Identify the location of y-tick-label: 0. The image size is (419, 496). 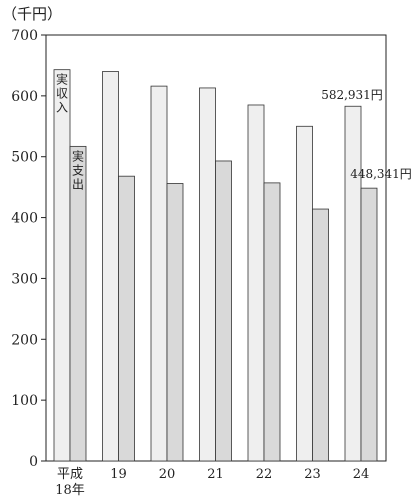
(33, 462).